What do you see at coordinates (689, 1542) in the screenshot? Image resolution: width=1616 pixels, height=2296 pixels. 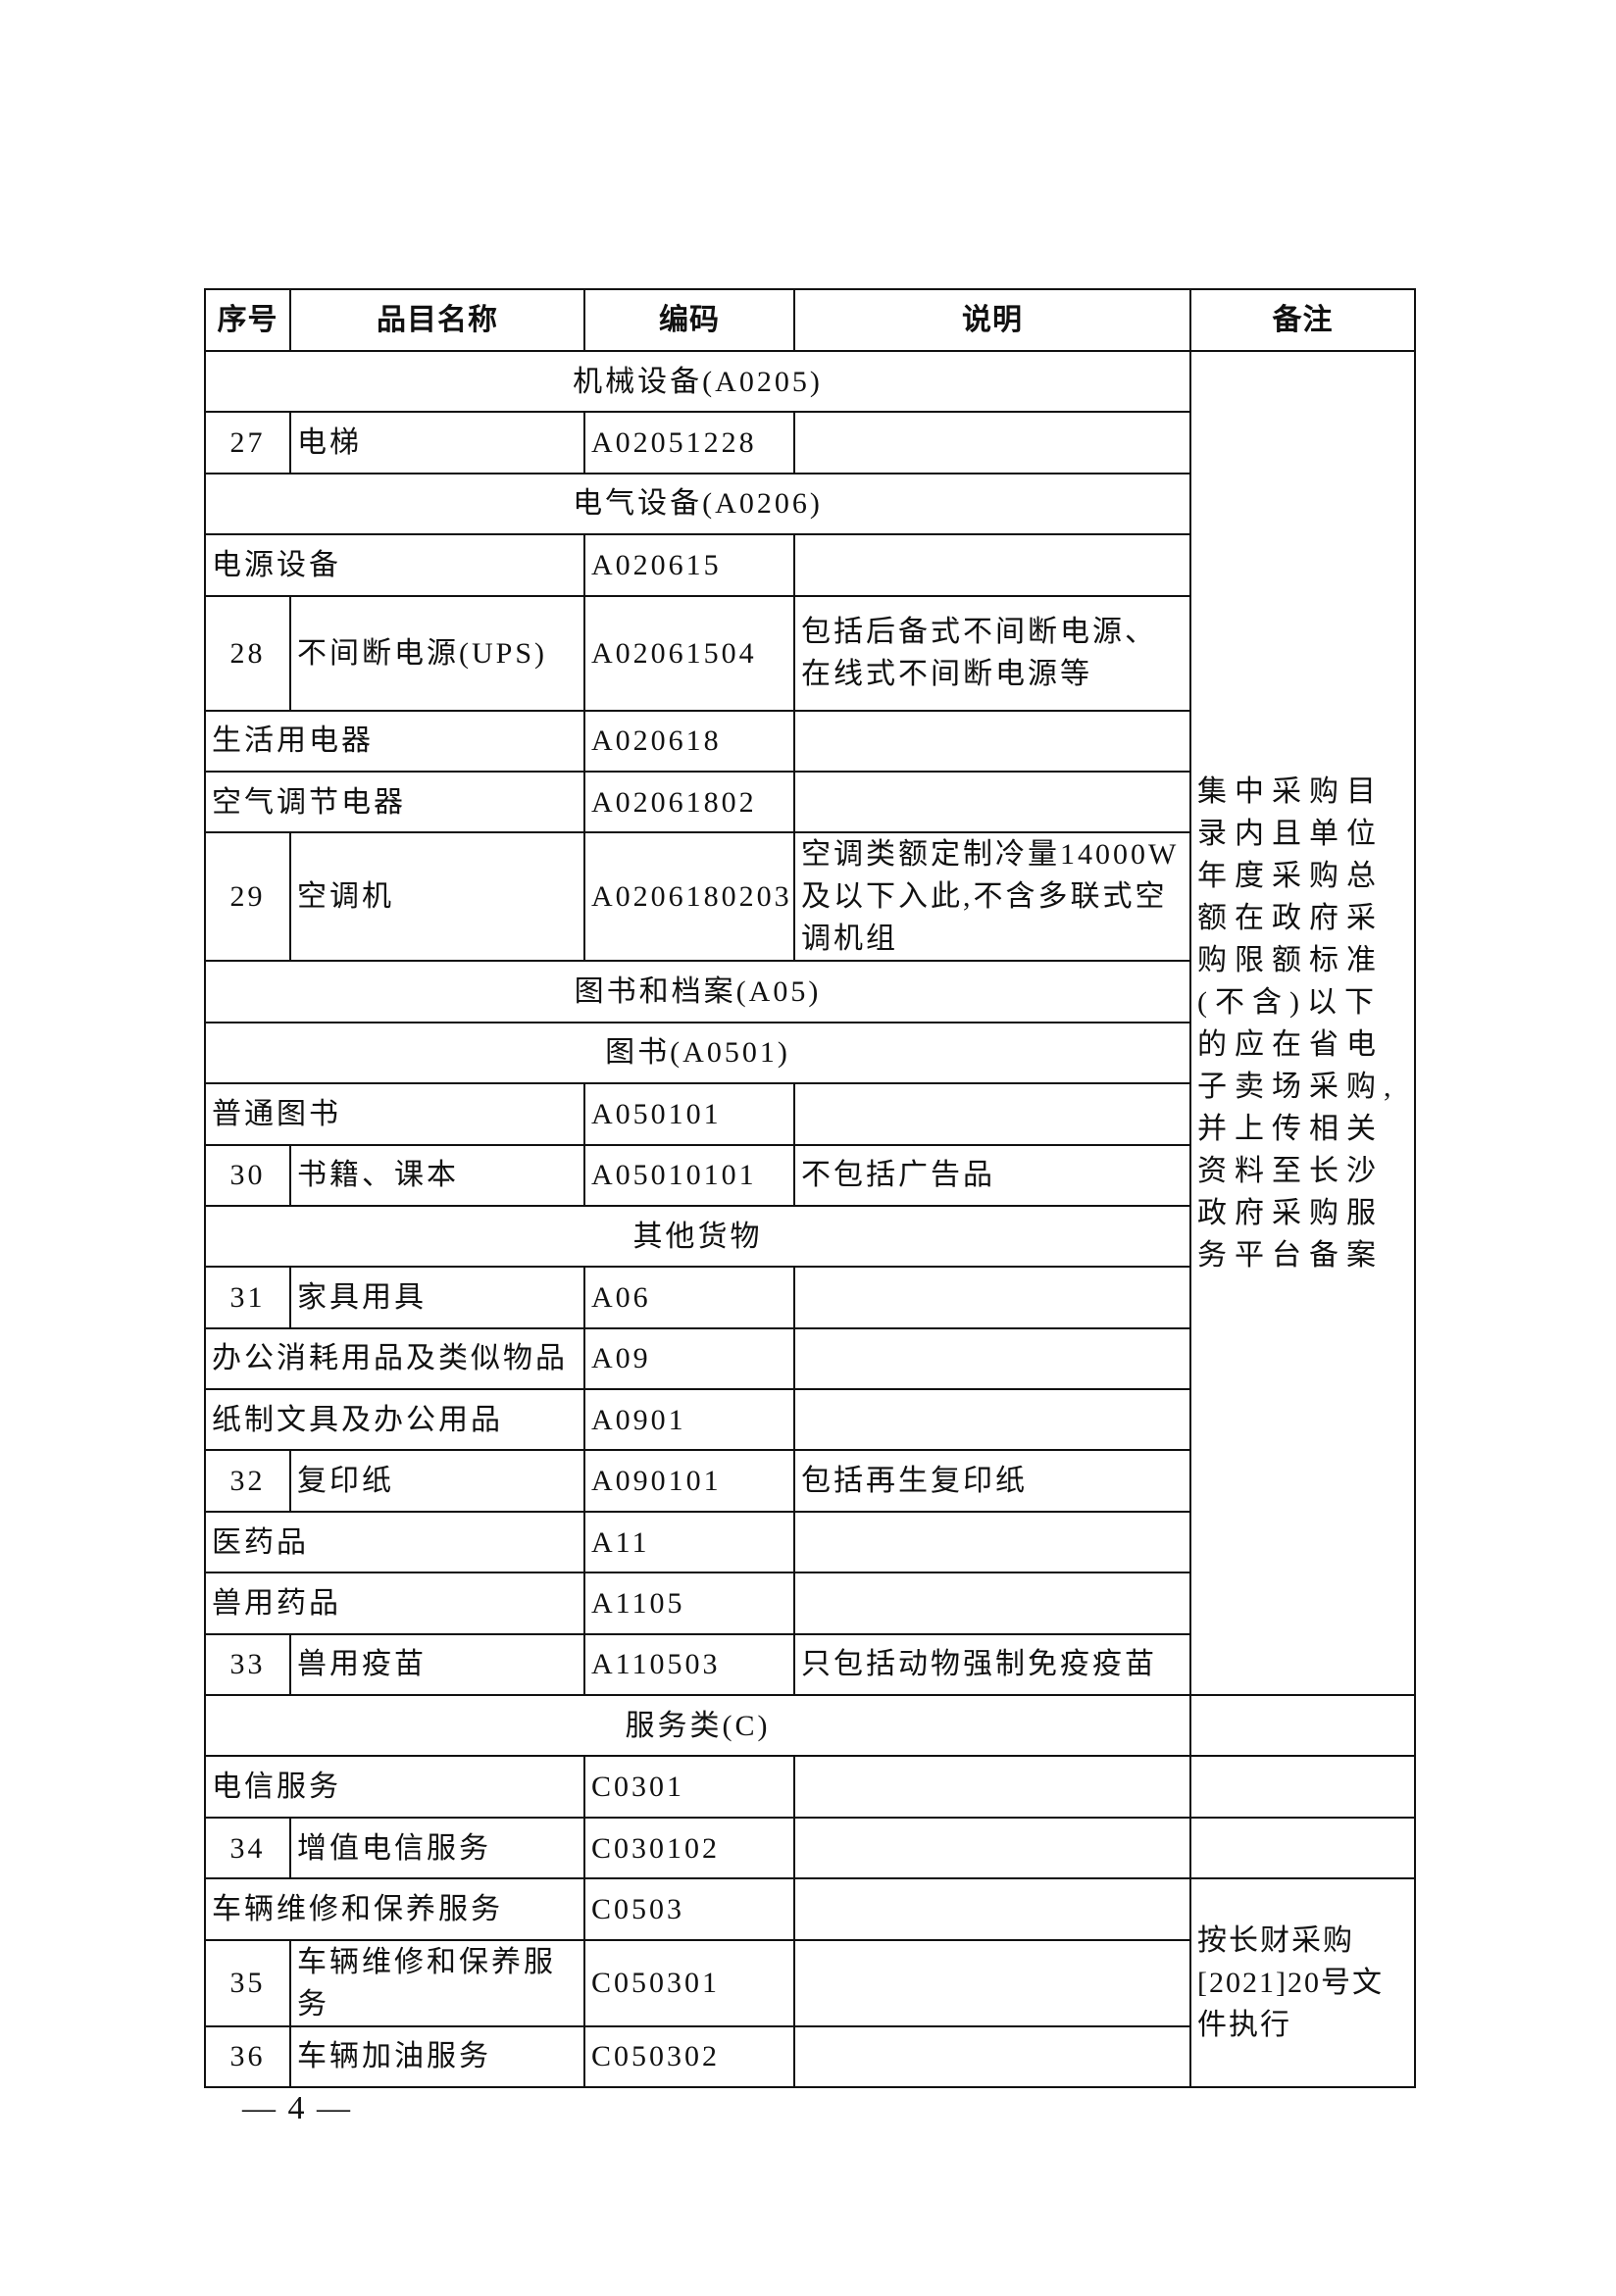 I see `item-code: A11` at bounding box center [689, 1542].